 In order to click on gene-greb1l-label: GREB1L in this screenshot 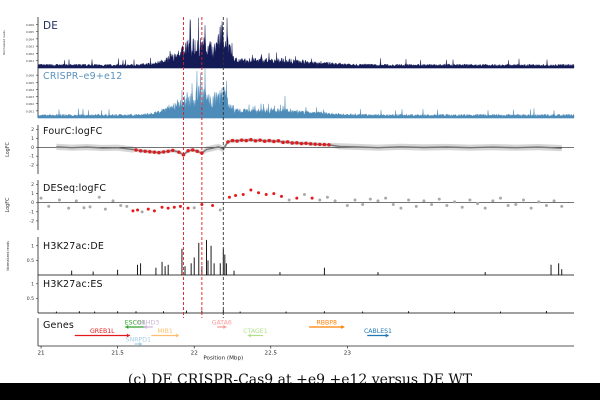, I will do `click(102, 331)`.